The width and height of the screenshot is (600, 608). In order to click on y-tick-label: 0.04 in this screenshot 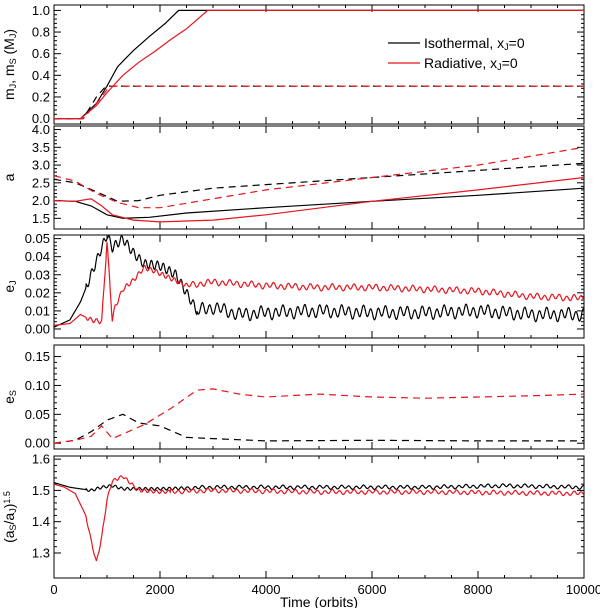, I will do `click(37, 256)`.